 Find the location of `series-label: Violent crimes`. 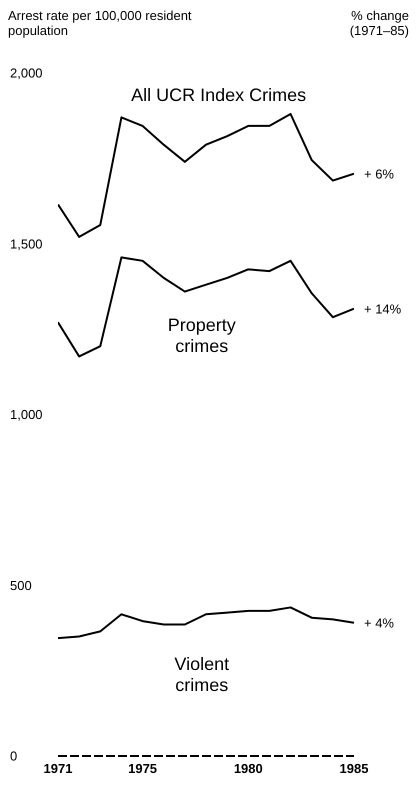

series-label: Violent crimes is located at coordinates (201, 675).